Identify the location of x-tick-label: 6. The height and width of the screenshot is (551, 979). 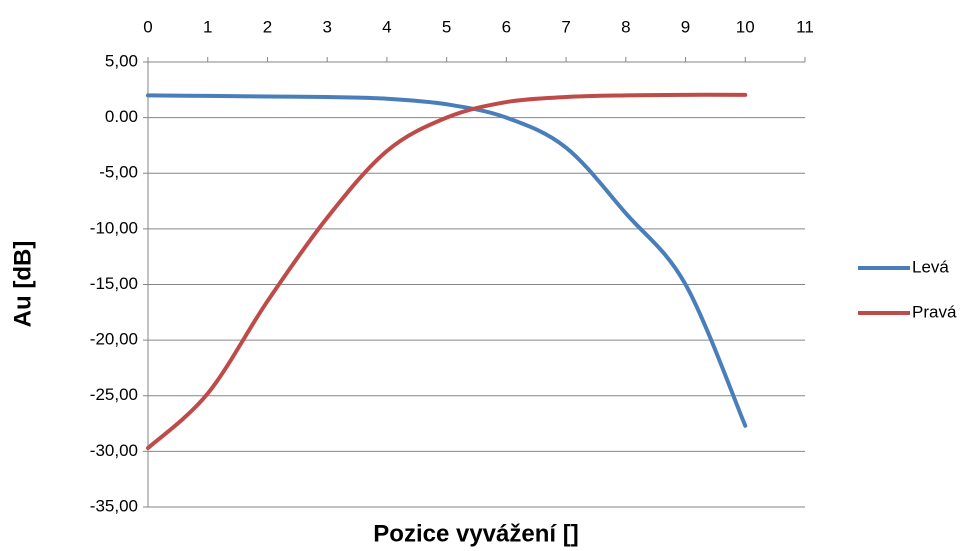
(506, 26).